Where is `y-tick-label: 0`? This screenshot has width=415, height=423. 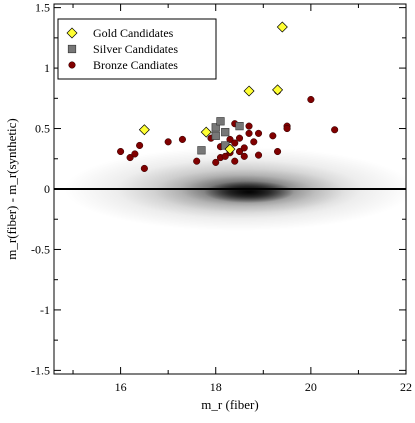
y-tick-label: 0 is located at coordinates (47, 189).